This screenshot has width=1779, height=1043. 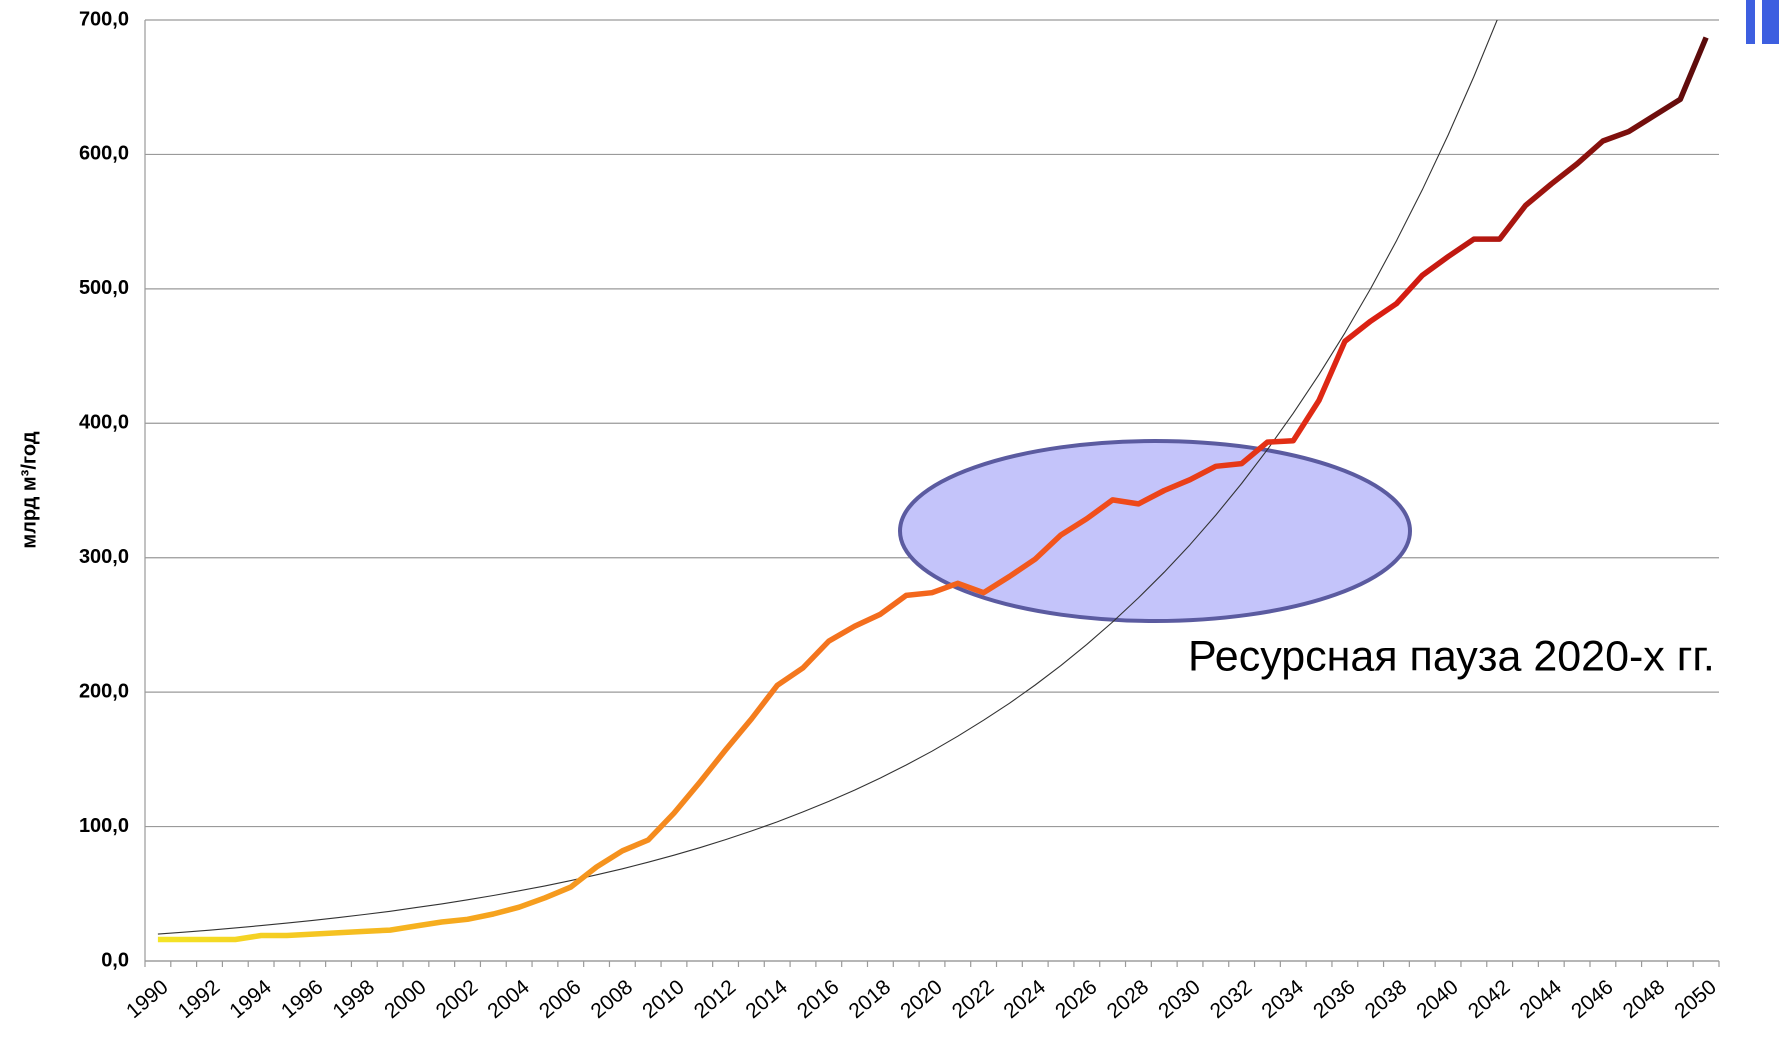 I want to click on y-tick-label: 300,0, so click(x=104, y=557).